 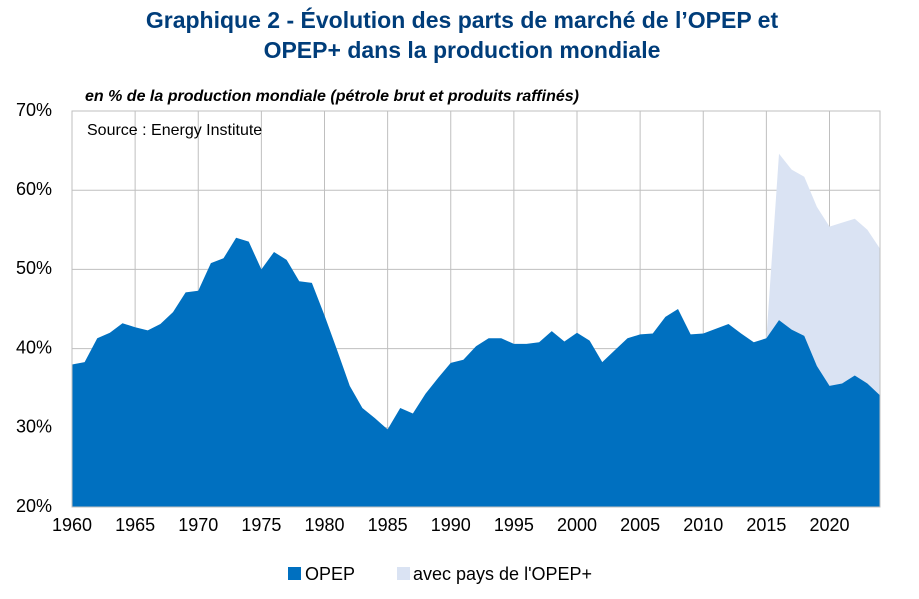 What do you see at coordinates (829, 525) in the screenshot?
I see `x-tick-label: 2020` at bounding box center [829, 525].